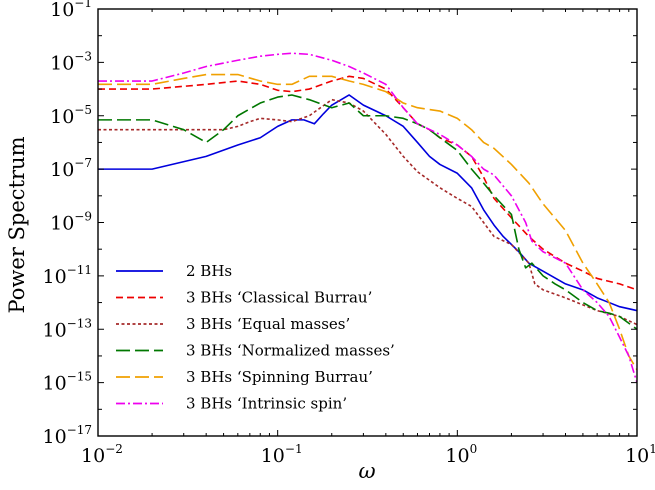  I want to click on legend-label-1: 2 BHs, so click(209, 271).